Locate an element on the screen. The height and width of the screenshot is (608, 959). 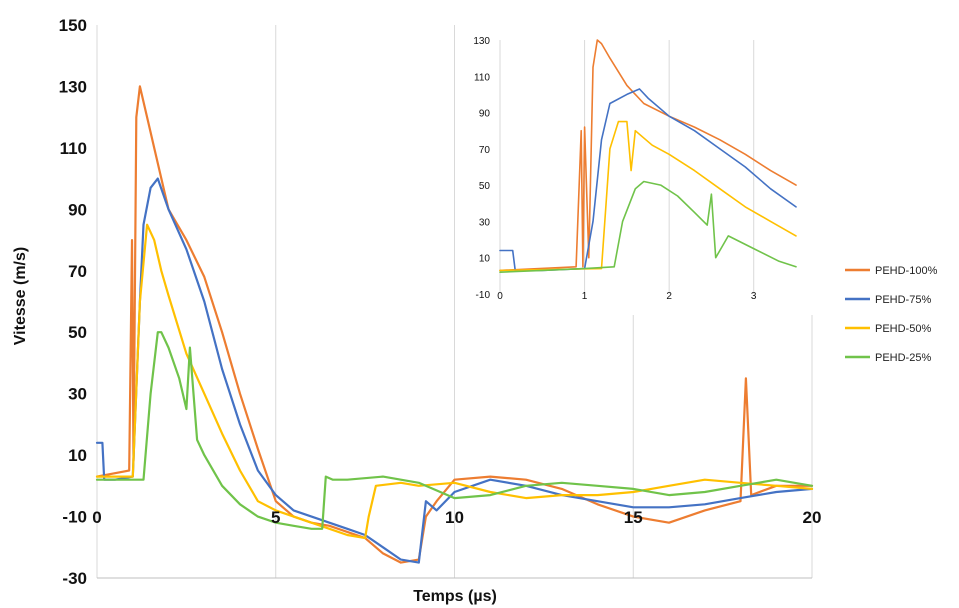
x-tick-label: 1 is located at coordinates (585, 296).